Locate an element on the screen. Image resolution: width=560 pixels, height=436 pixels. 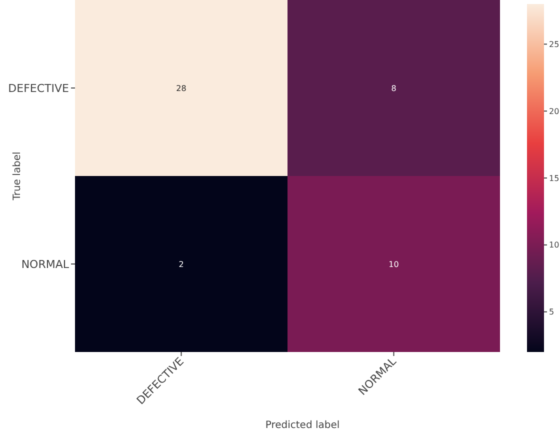
color-bar-label: 10 is located at coordinates (554, 245).